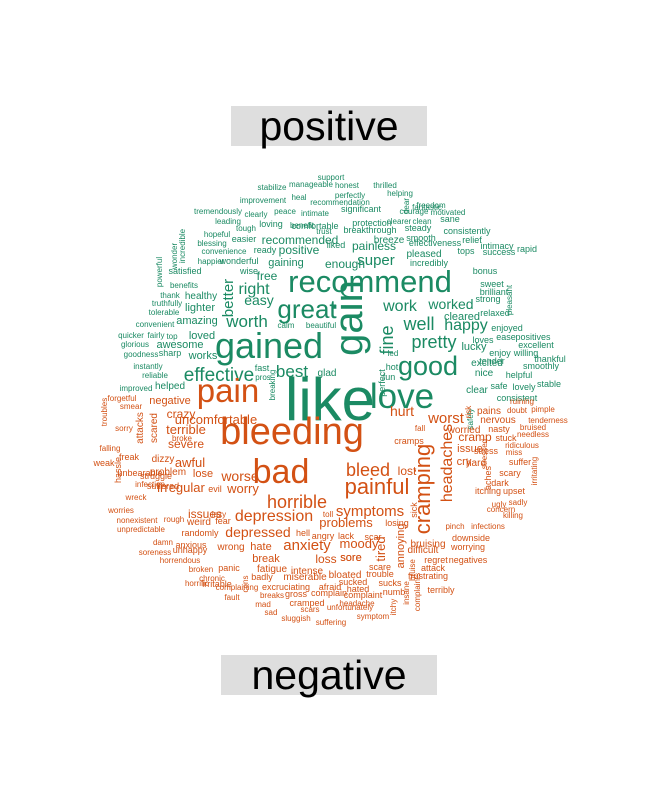  What do you see at coordinates (402, 396) in the screenshot?
I see `positive-word-love: love` at bounding box center [402, 396].